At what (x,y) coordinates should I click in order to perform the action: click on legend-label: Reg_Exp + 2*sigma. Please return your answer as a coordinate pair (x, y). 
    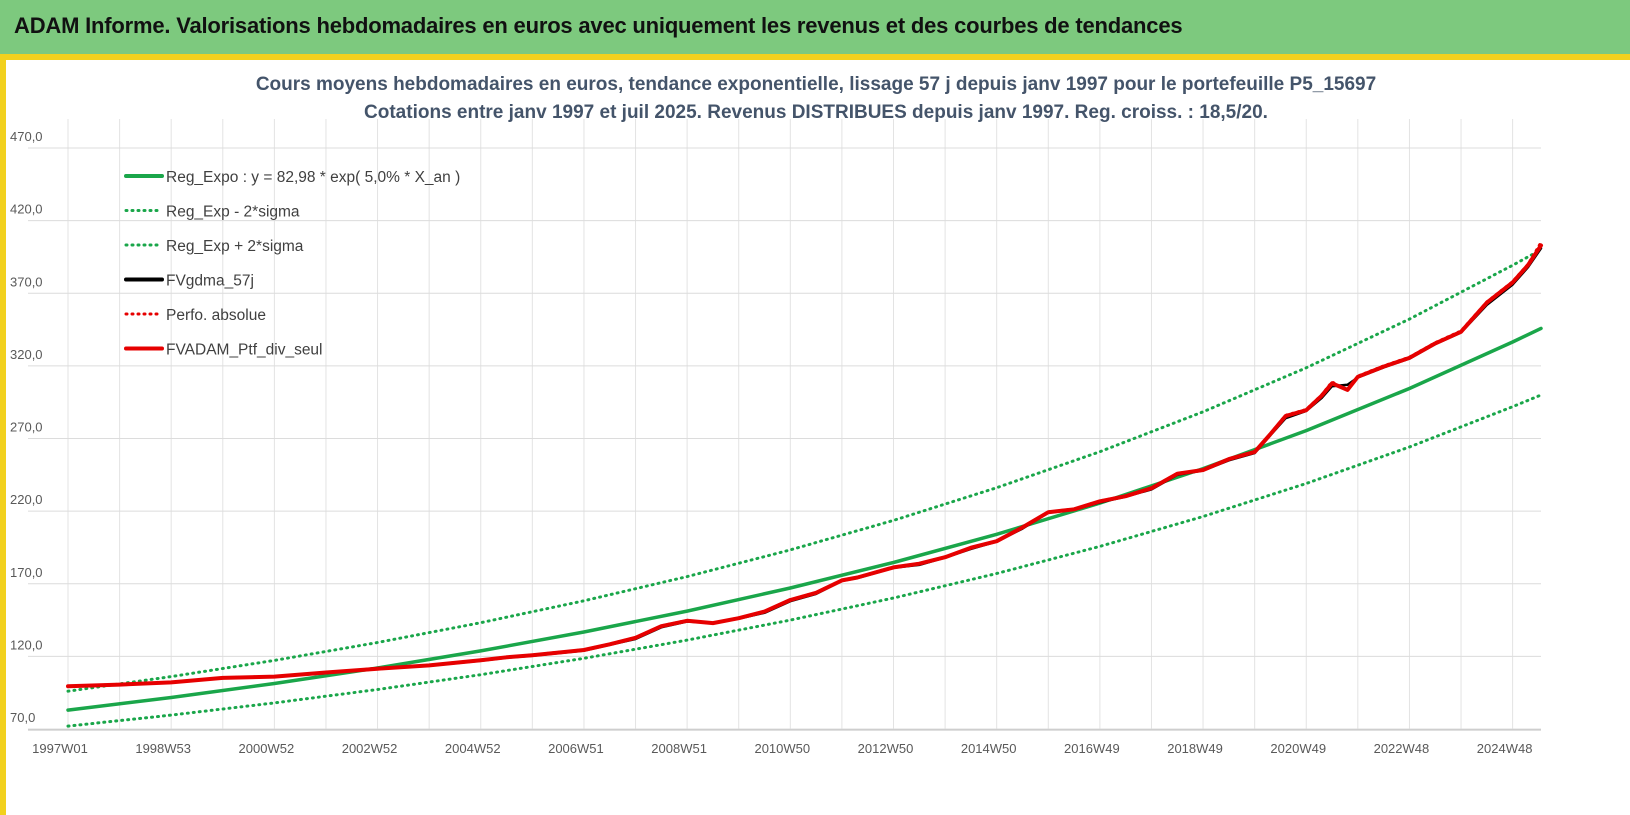
    Looking at the image, I should click on (235, 246).